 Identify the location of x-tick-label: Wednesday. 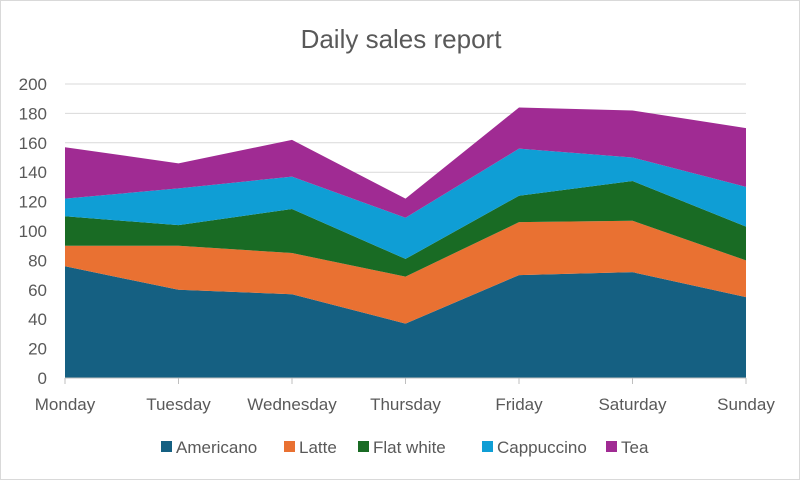
(292, 404).